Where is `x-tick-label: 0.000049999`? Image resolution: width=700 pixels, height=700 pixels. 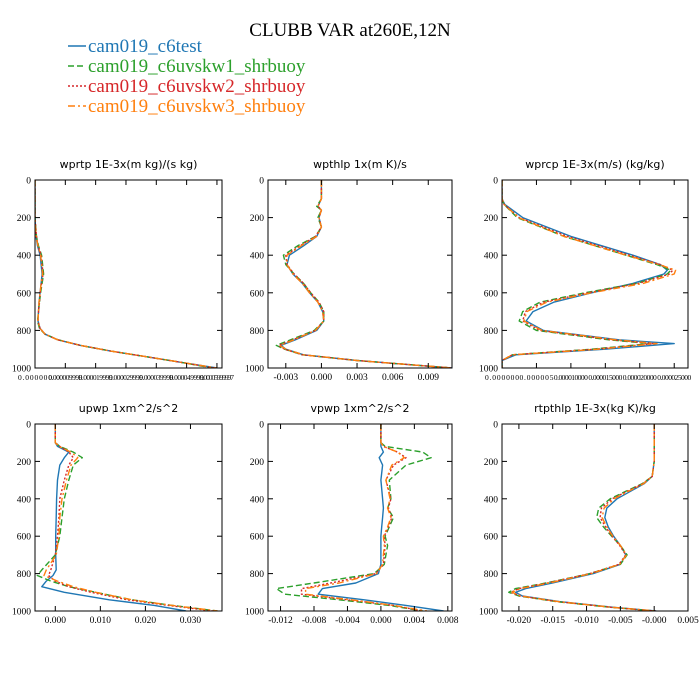
x-tick-label: 0.000049999 is located at coordinates (187, 377).